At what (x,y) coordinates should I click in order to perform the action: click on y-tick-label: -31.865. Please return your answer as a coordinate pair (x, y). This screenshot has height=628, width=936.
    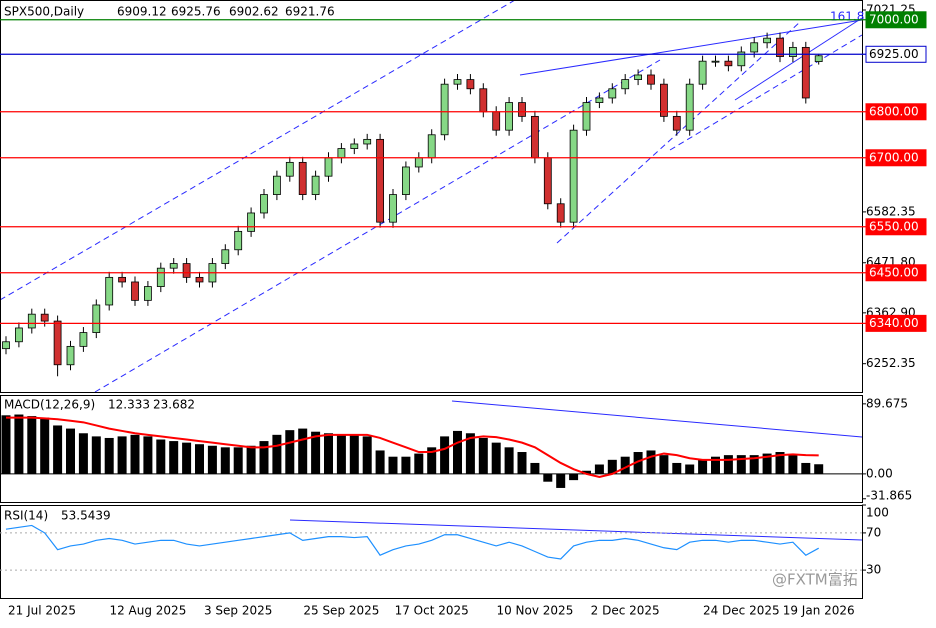
    Looking at the image, I should click on (889, 496).